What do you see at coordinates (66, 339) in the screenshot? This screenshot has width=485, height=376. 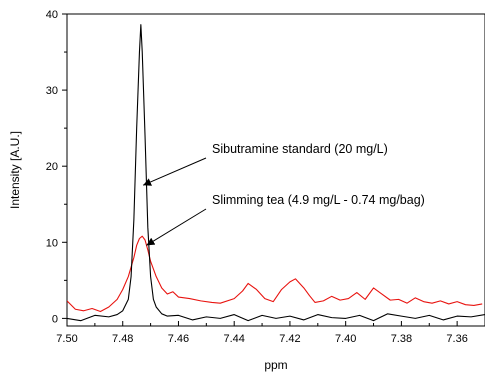 I see `x-tick-label: 7.50` at bounding box center [66, 339].